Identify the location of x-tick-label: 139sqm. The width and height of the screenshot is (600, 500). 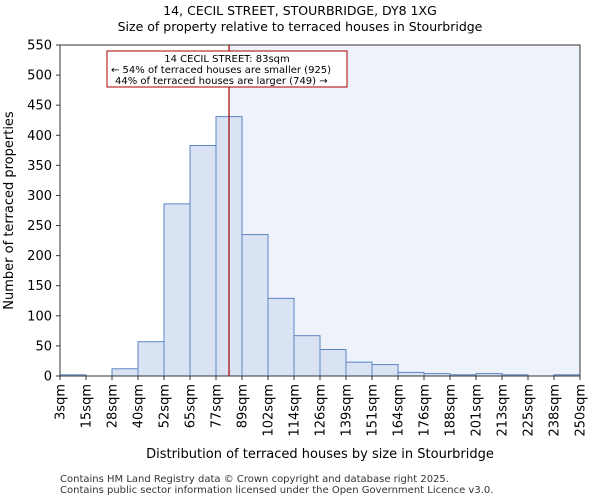
(347, 410).